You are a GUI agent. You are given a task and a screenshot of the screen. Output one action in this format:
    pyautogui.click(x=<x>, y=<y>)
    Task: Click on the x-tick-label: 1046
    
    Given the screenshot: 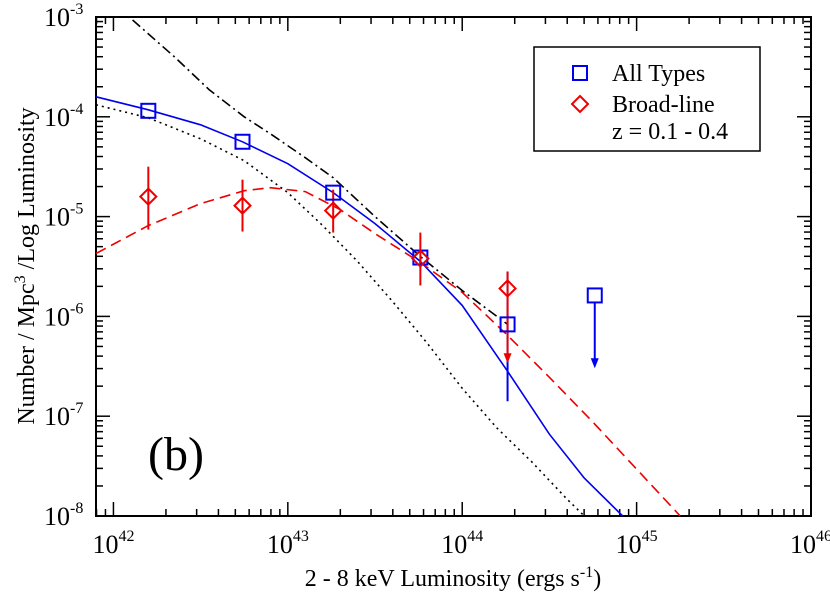 What is the action you would take?
    pyautogui.click(x=810, y=543)
    